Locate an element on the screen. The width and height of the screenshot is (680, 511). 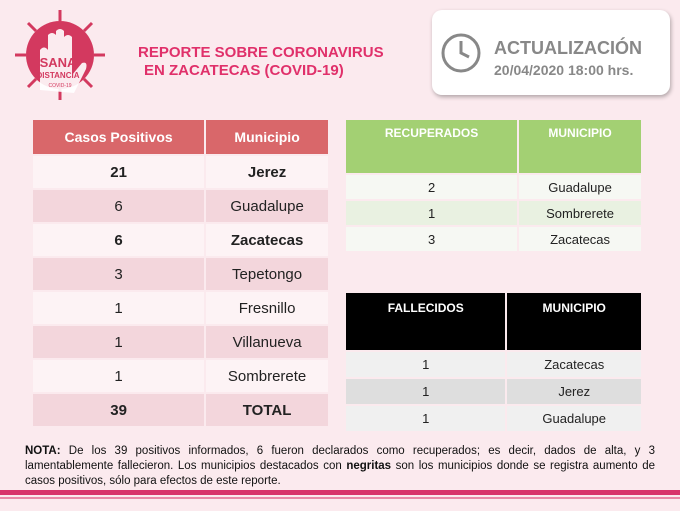
row: 3 Tepetongo is located at coordinates (180, 274).